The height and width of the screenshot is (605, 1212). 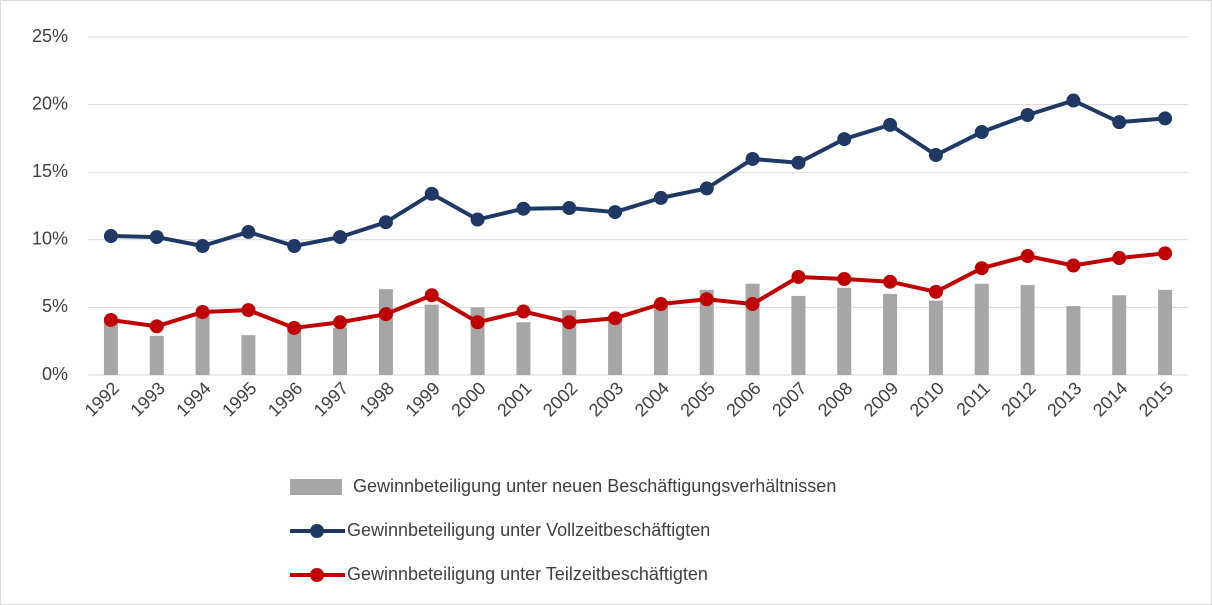 What do you see at coordinates (50, 103) in the screenshot?
I see `y-tick-label: 20%` at bounding box center [50, 103].